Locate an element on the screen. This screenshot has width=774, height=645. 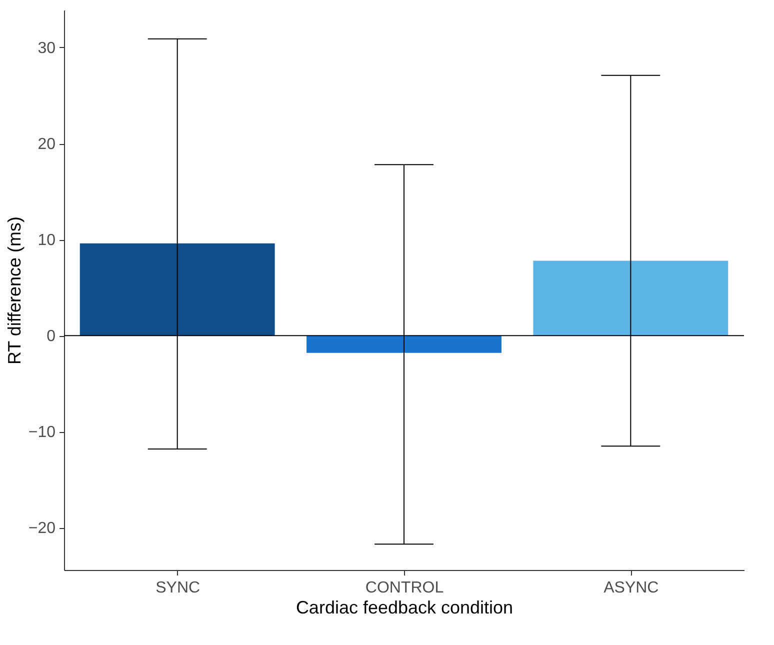
x-tick-label: ASYNC is located at coordinates (631, 588).